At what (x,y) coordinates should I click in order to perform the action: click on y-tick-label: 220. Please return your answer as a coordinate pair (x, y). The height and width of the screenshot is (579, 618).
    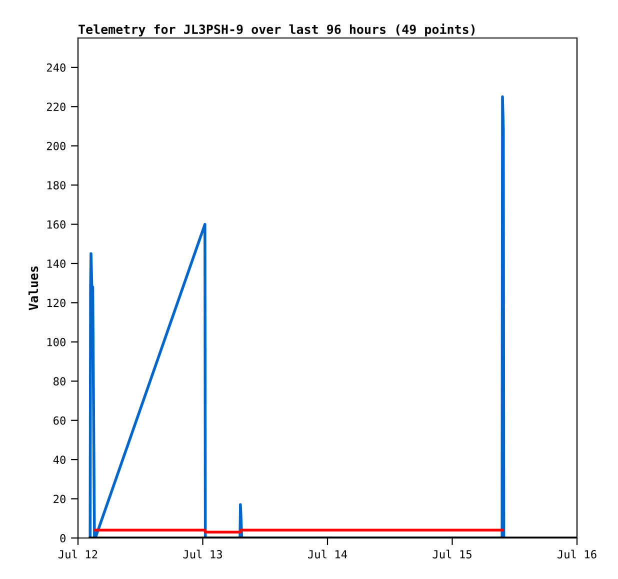
    Looking at the image, I should click on (56, 107).